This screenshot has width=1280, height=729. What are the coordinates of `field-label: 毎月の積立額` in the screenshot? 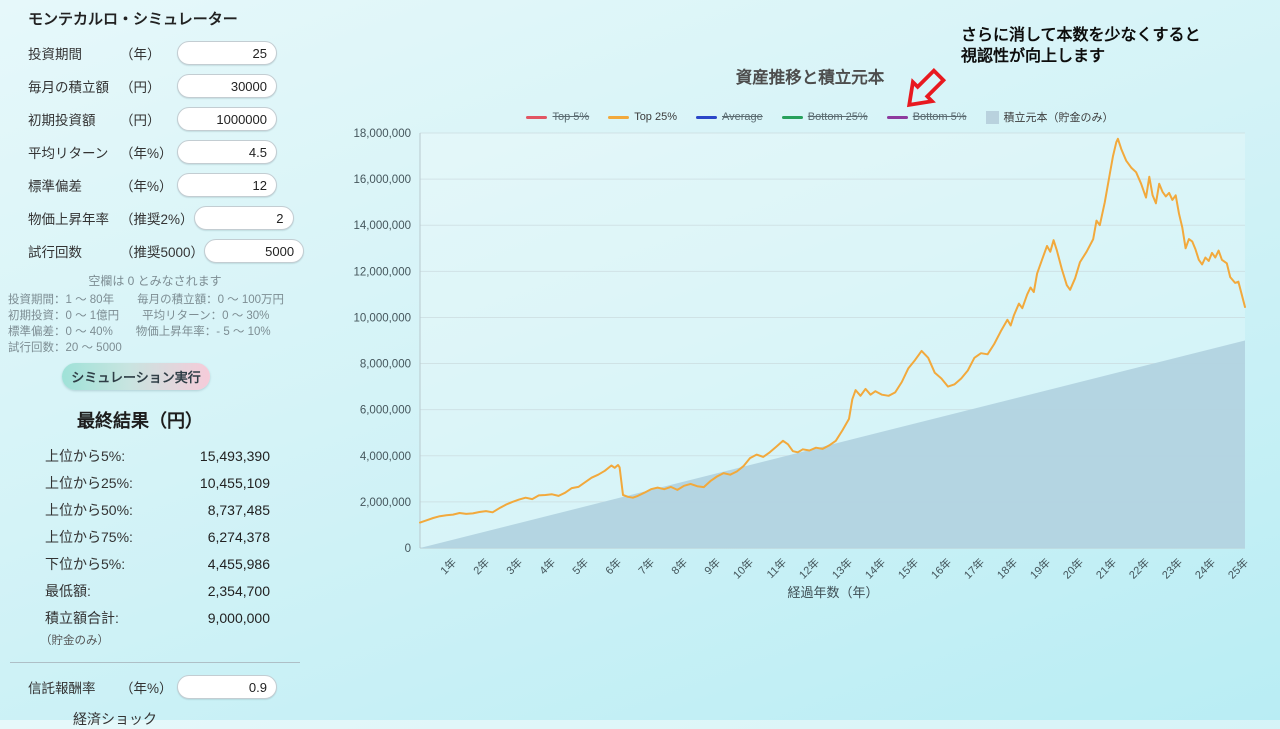 It's located at (68, 87).